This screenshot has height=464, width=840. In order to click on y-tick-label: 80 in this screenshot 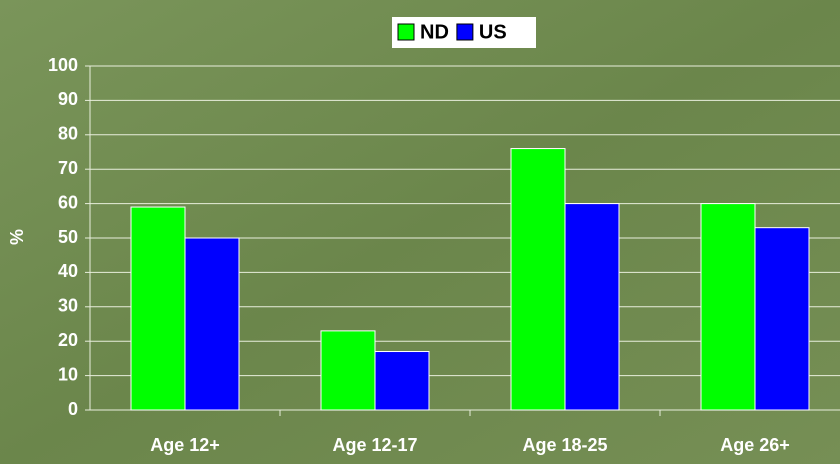, I will do `click(68, 134)`.